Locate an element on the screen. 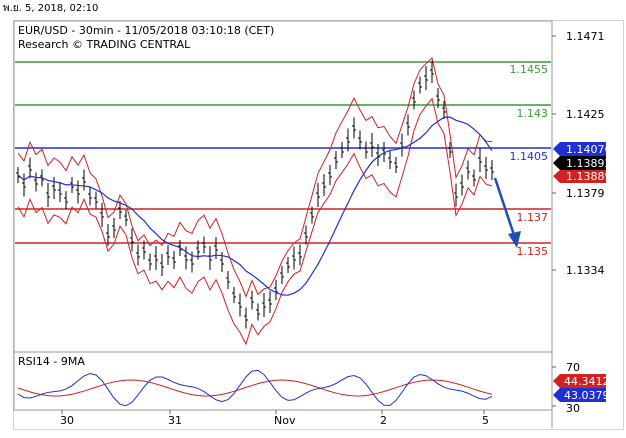  svg-text: 1.14076 is located at coordinates (589, 149).